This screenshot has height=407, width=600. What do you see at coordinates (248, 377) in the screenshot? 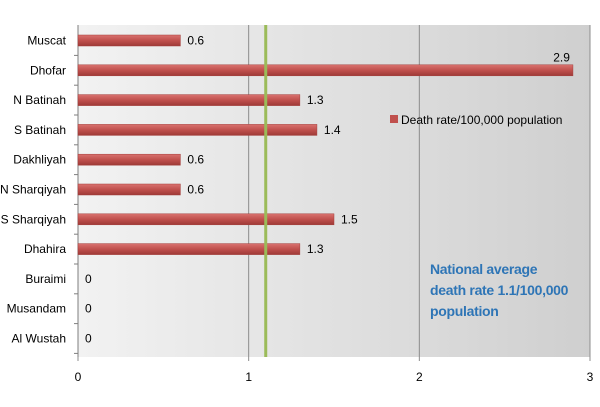
I see `x-tick-label: 1` at bounding box center [248, 377].